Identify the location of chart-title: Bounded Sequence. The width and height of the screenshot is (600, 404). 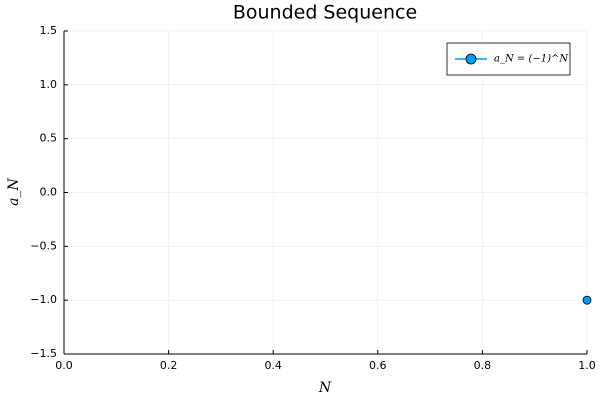
(325, 13).